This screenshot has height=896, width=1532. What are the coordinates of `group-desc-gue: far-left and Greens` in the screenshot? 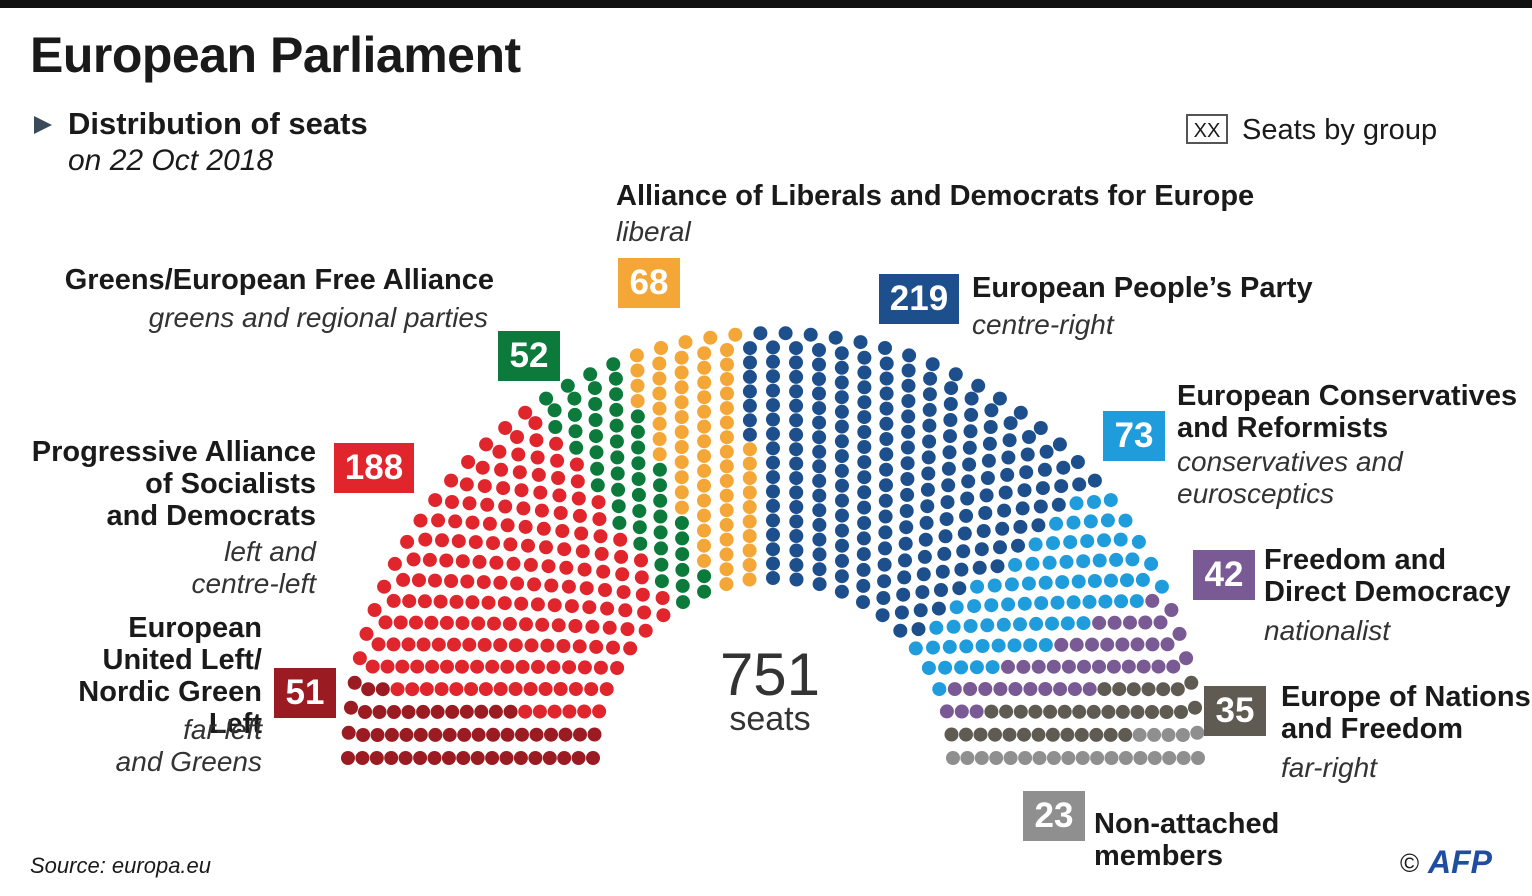 It's located at (188, 745).